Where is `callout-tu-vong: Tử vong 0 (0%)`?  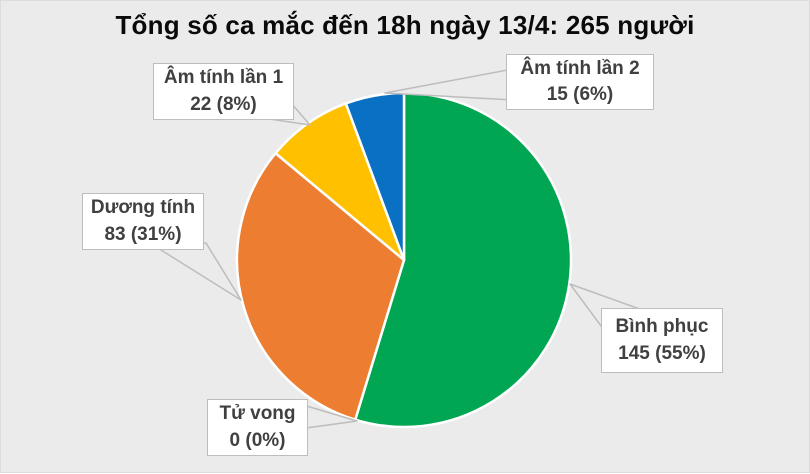
callout-tu-vong: Tử vong 0 (0%) is located at coordinates (257, 427).